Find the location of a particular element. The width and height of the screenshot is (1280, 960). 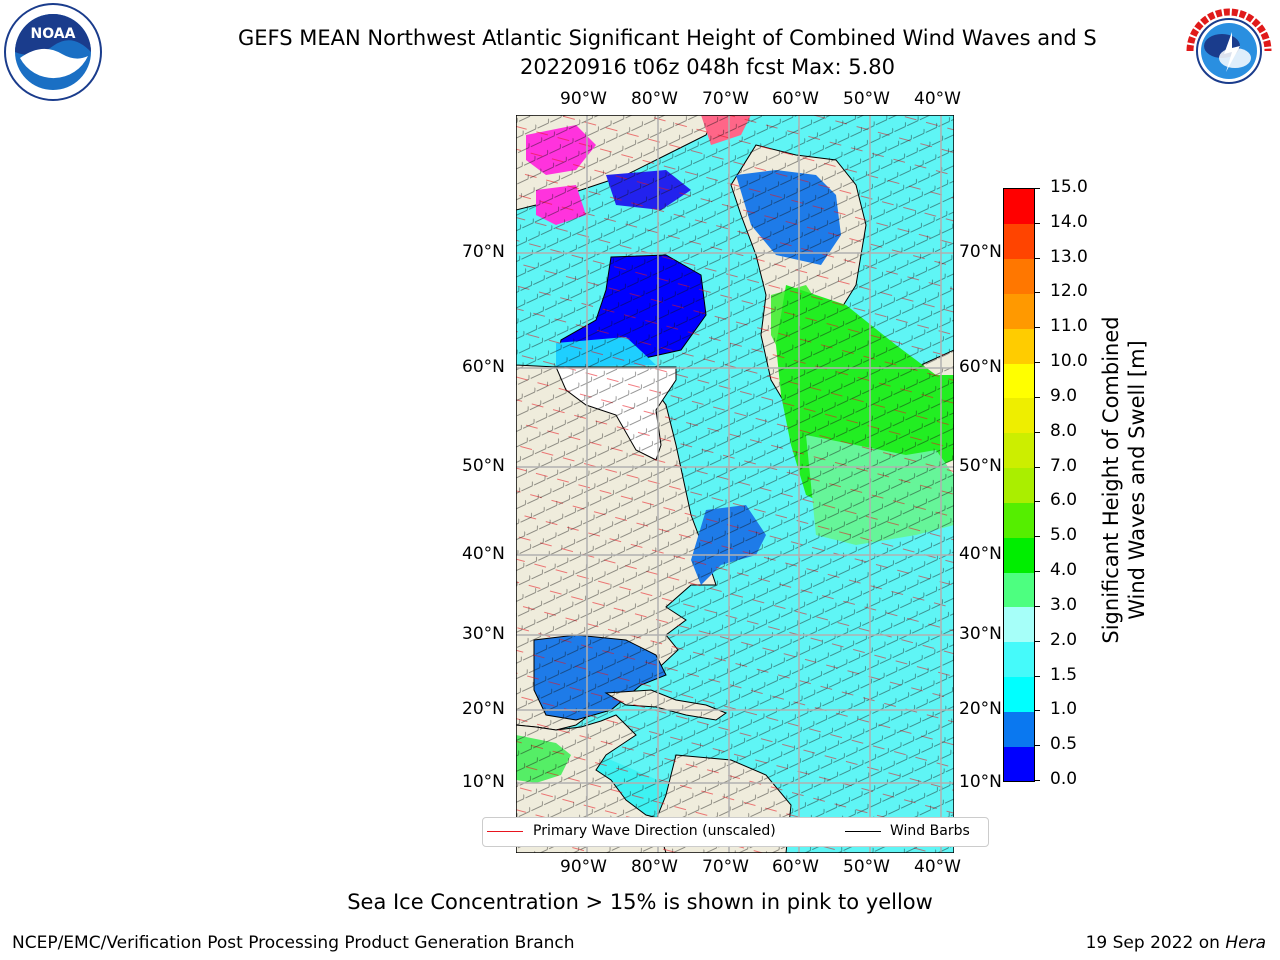

lat-label-left: 50°N is located at coordinates (483, 466).